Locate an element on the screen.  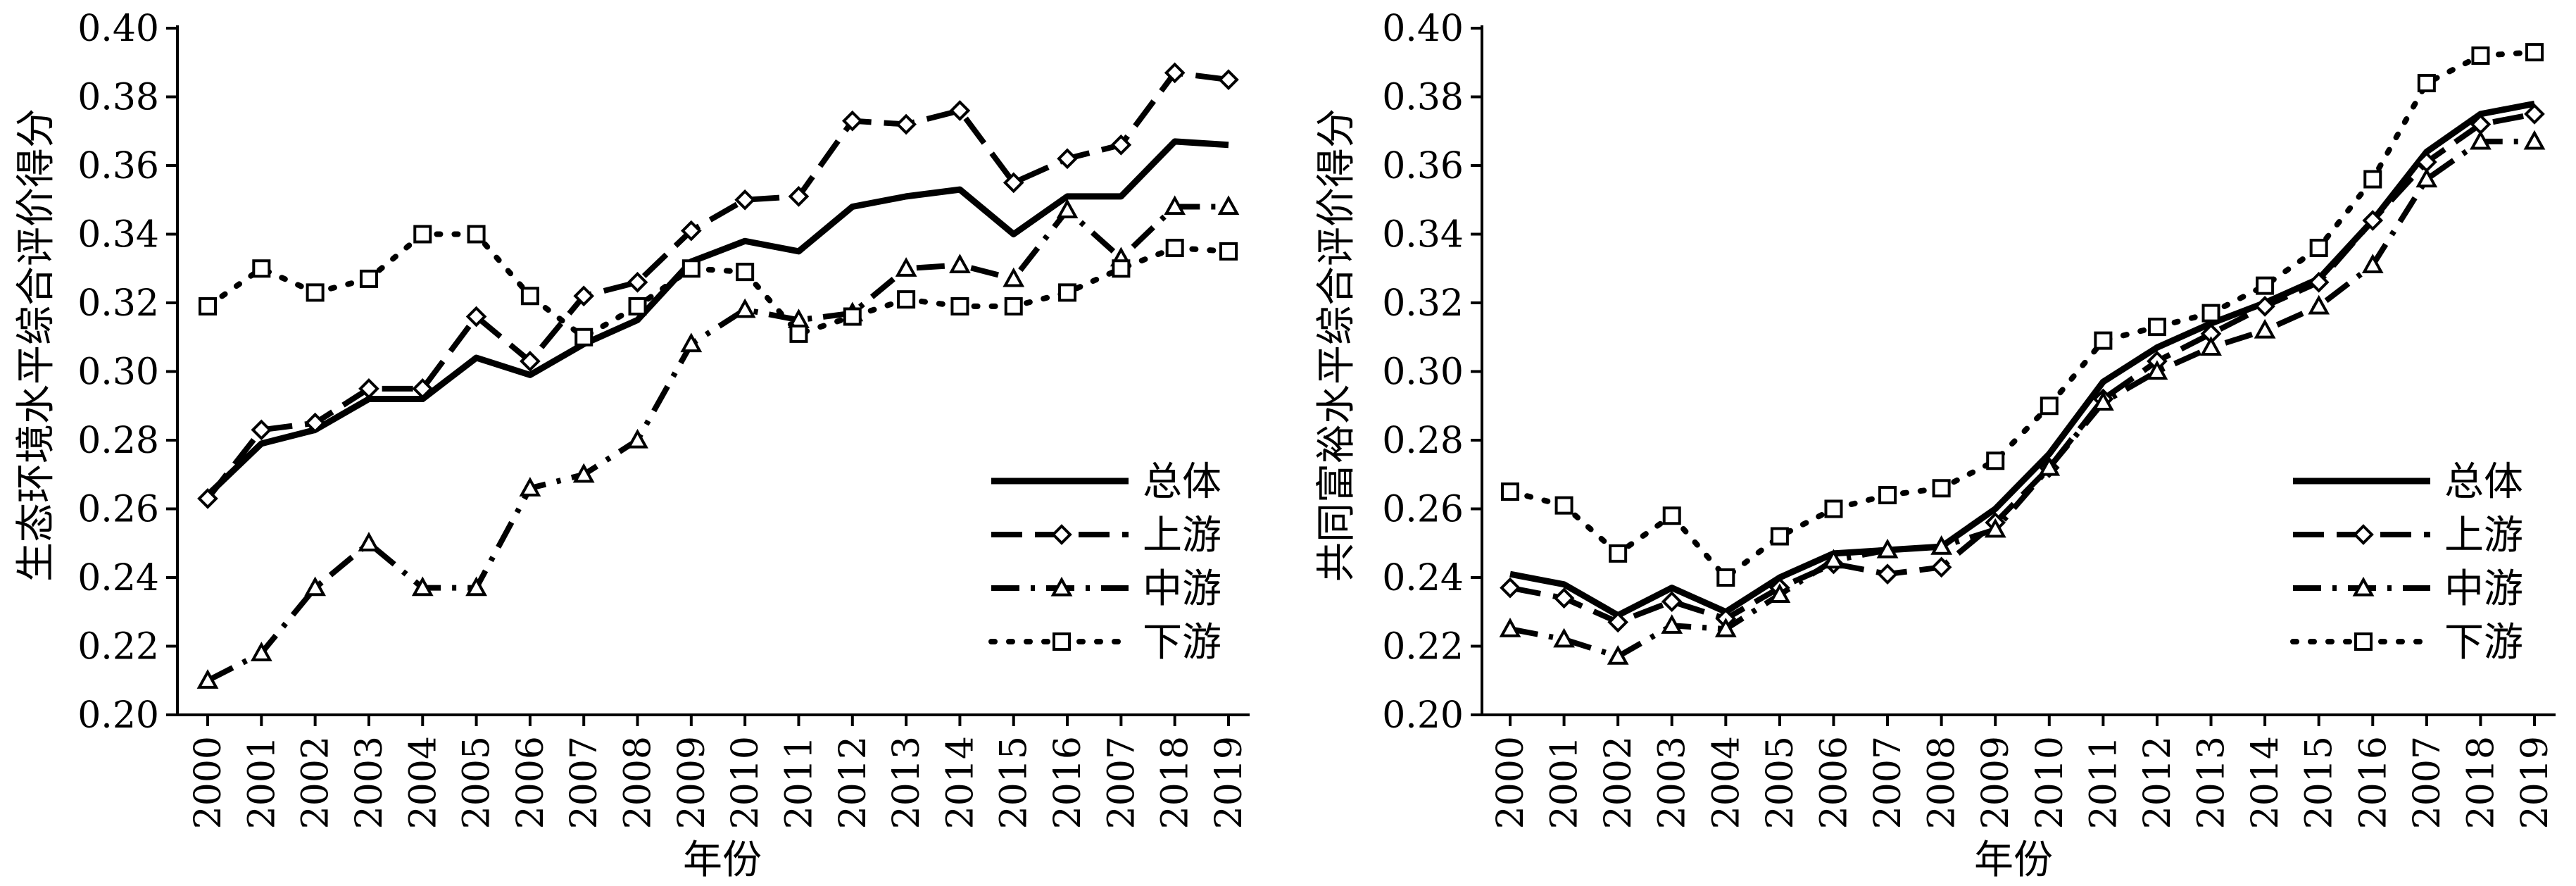
x-tick-label: 2007 is located at coordinates (2428, 782).